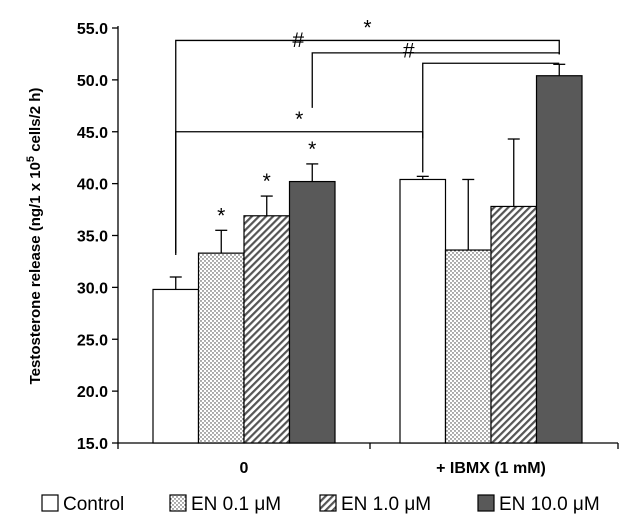 This screenshot has width=636, height=523. What do you see at coordinates (92, 29) in the screenshot?
I see `y-tick-label: 55.0` at bounding box center [92, 29].